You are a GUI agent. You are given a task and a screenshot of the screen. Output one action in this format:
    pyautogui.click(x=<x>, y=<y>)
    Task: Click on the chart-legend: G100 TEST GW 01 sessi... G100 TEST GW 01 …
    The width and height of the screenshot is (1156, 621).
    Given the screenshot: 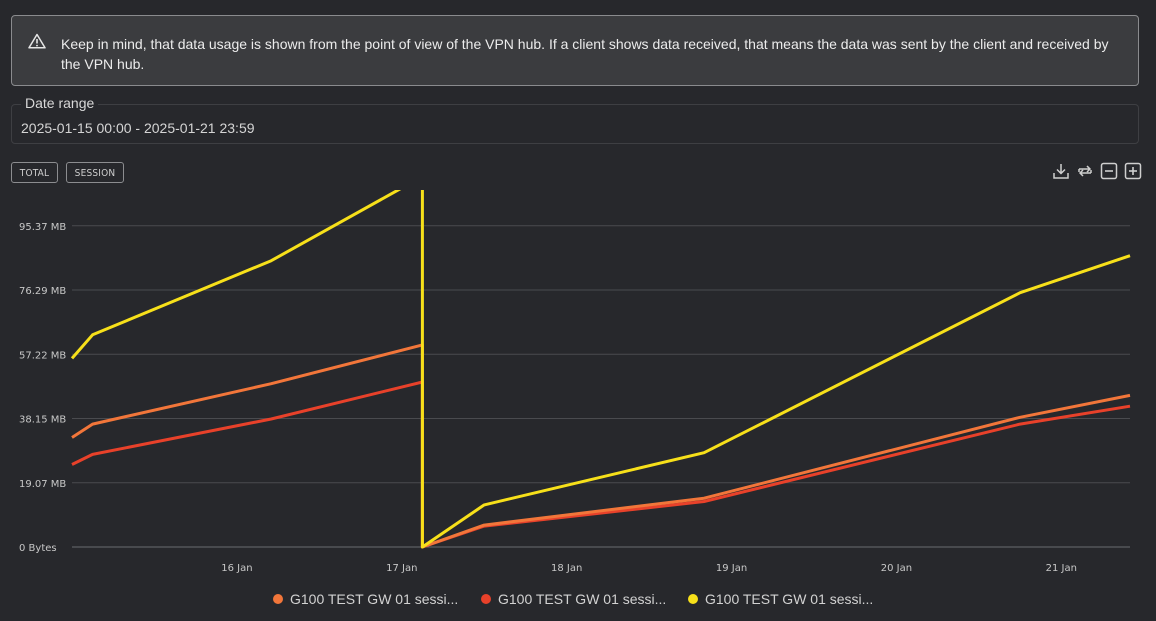 What is the action you would take?
    pyautogui.click(x=578, y=600)
    